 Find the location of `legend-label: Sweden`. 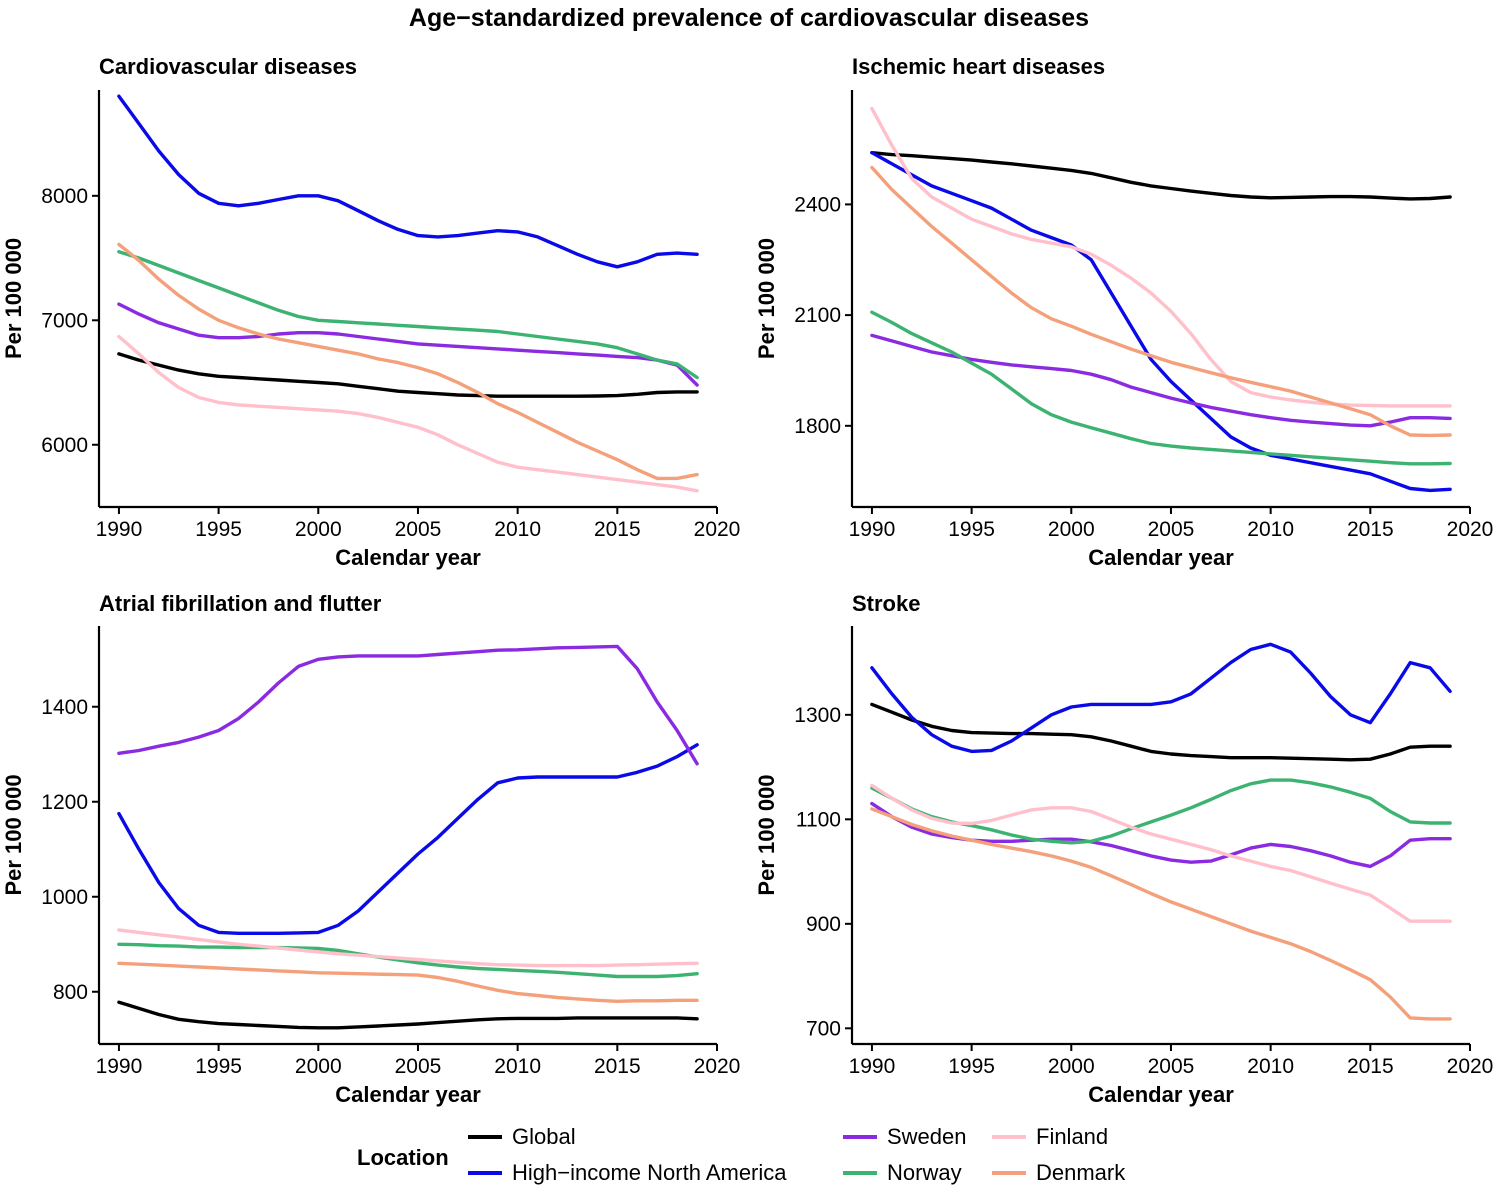

legend-label: Sweden is located at coordinates (927, 1136).